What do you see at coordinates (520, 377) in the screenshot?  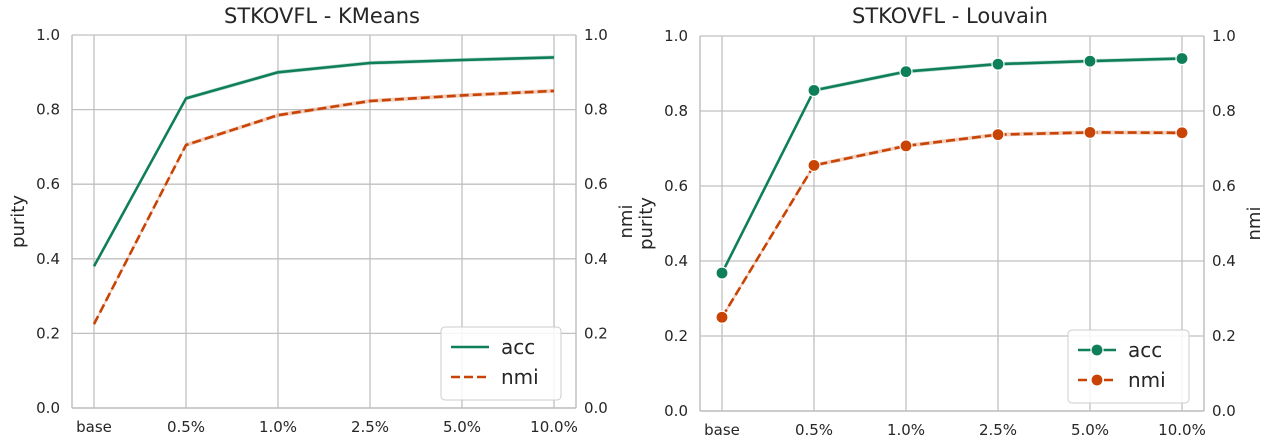 I see `panel-1-legend-label-nmi: nmi` at bounding box center [520, 377].